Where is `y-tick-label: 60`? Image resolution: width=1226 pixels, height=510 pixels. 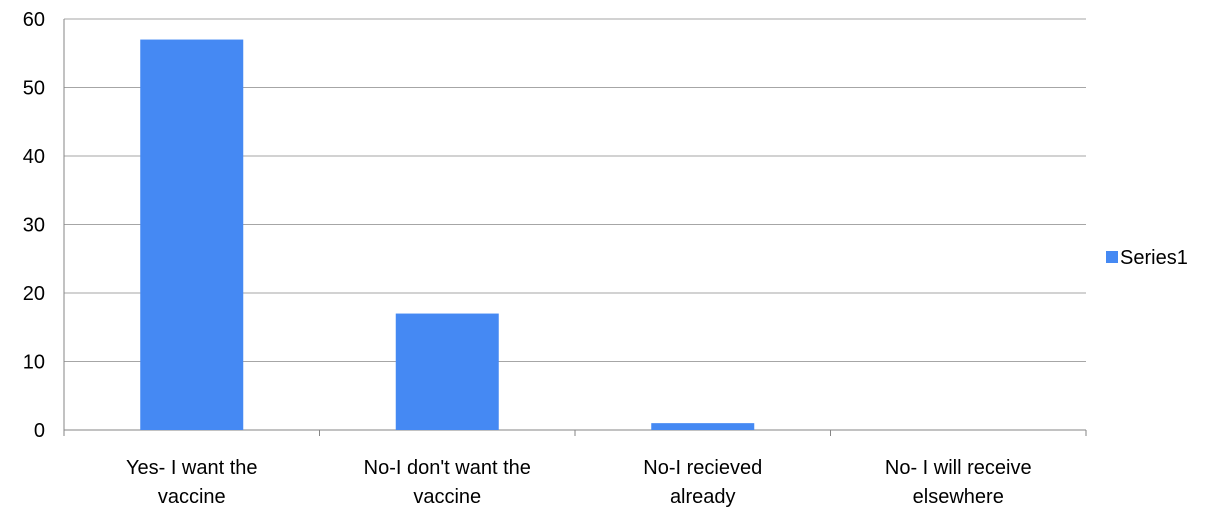 y-tick-label: 60 is located at coordinates (34, 20).